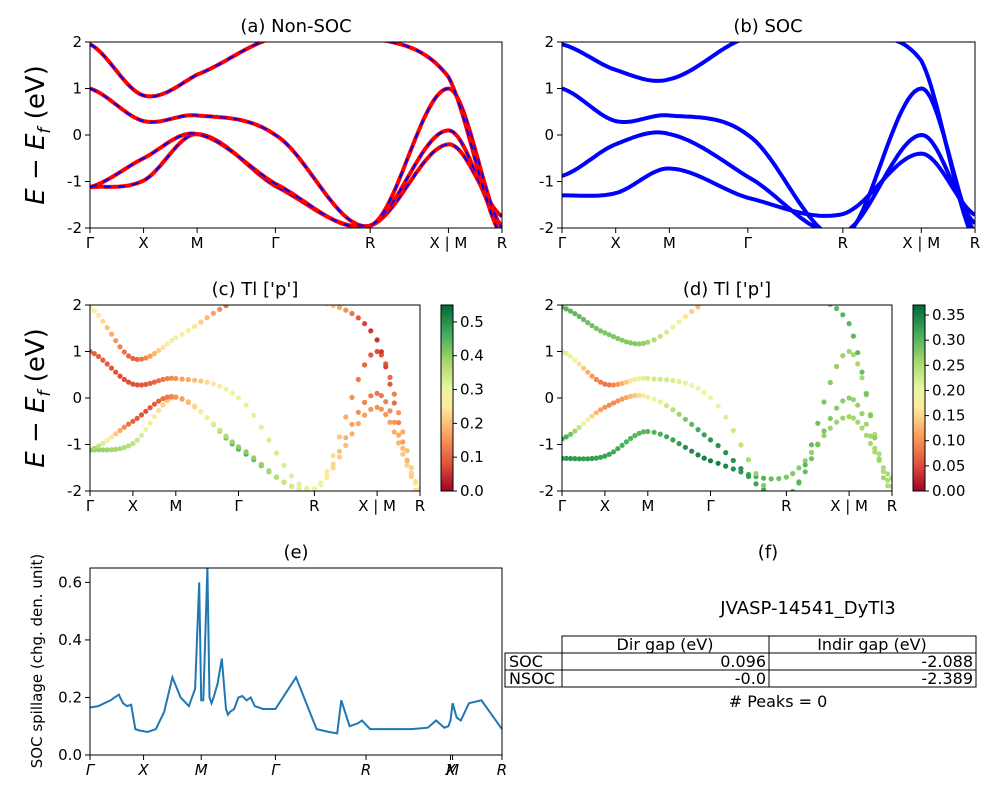  I want to click on ytick-label: 1, so click(77, 89).